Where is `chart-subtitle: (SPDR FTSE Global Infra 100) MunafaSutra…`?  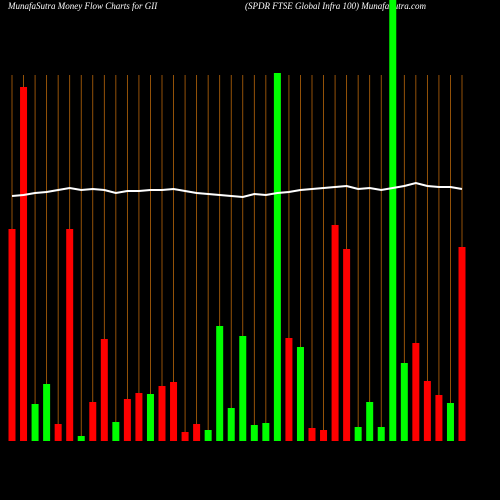 chart-subtitle: (SPDR FTSE Global Infra 100) MunafaSutra… is located at coordinates (335, 6).